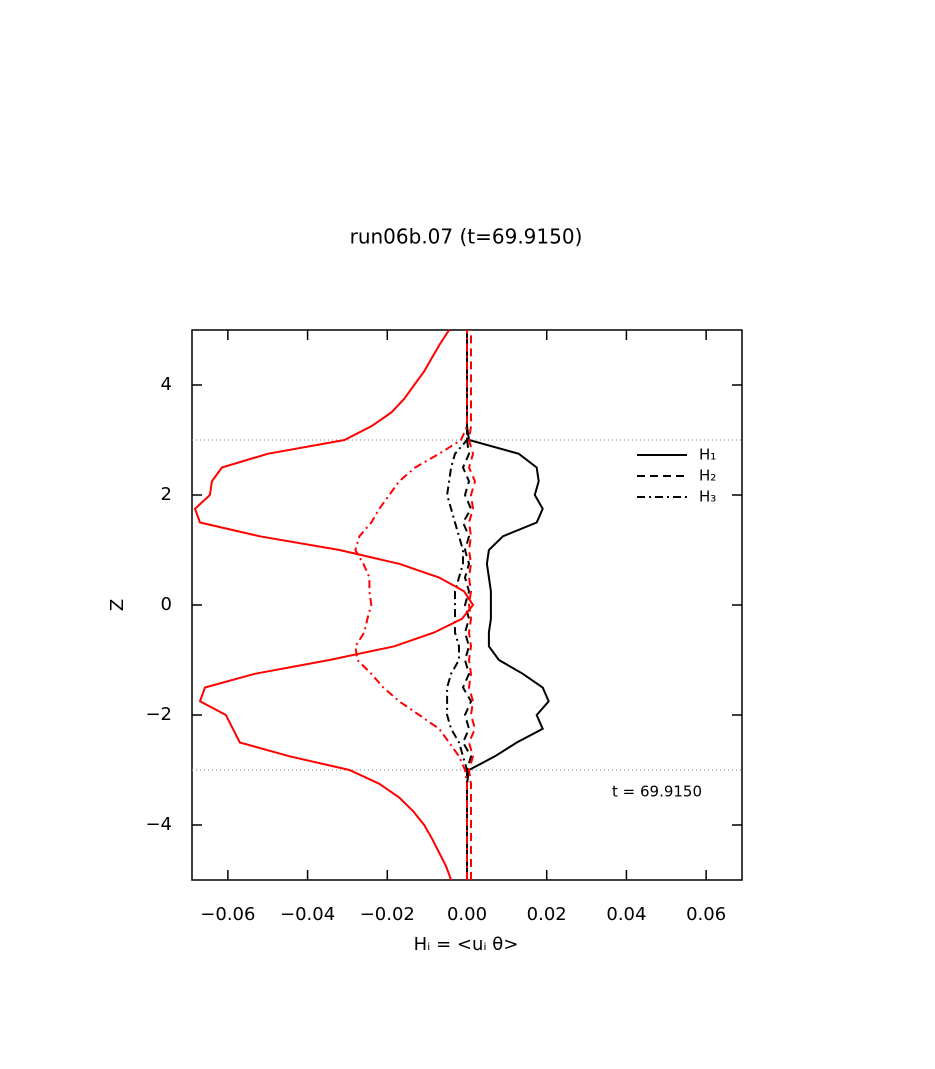  I want to click on legend-label: H₁, so click(707, 455).